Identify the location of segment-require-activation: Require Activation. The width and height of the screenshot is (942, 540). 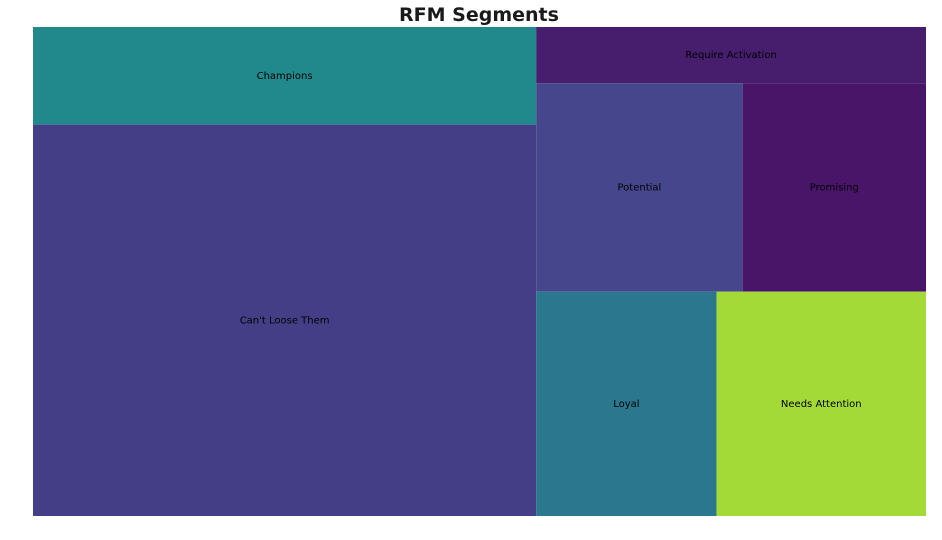
(731, 55).